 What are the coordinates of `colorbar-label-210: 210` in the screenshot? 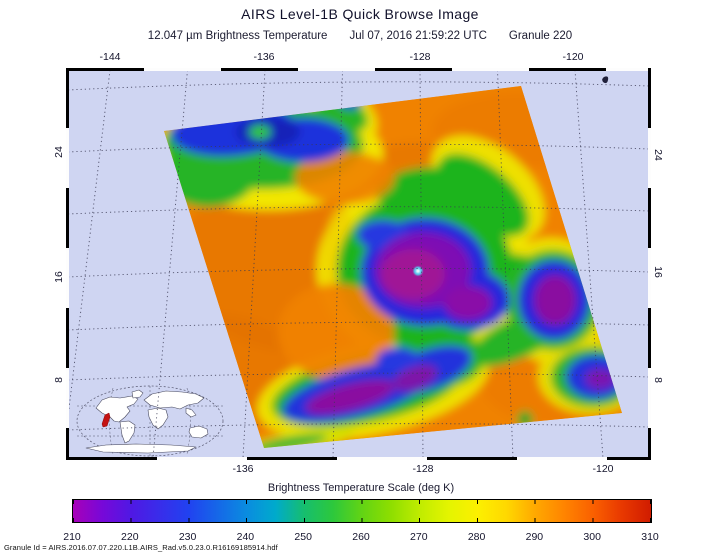 It's located at (72, 537).